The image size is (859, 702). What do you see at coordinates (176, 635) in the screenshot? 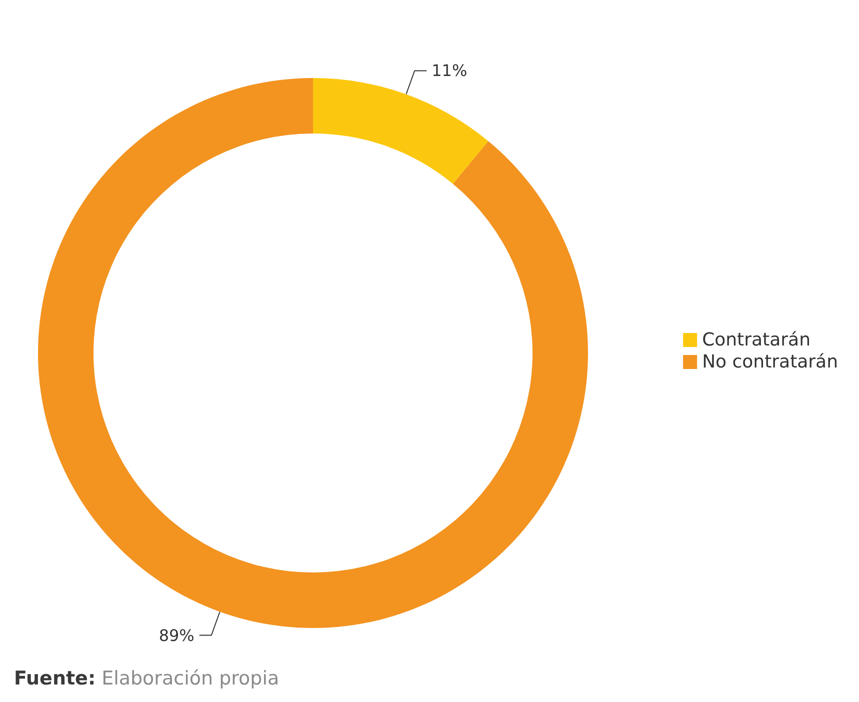
I see `data-label: 89%` at bounding box center [176, 635].